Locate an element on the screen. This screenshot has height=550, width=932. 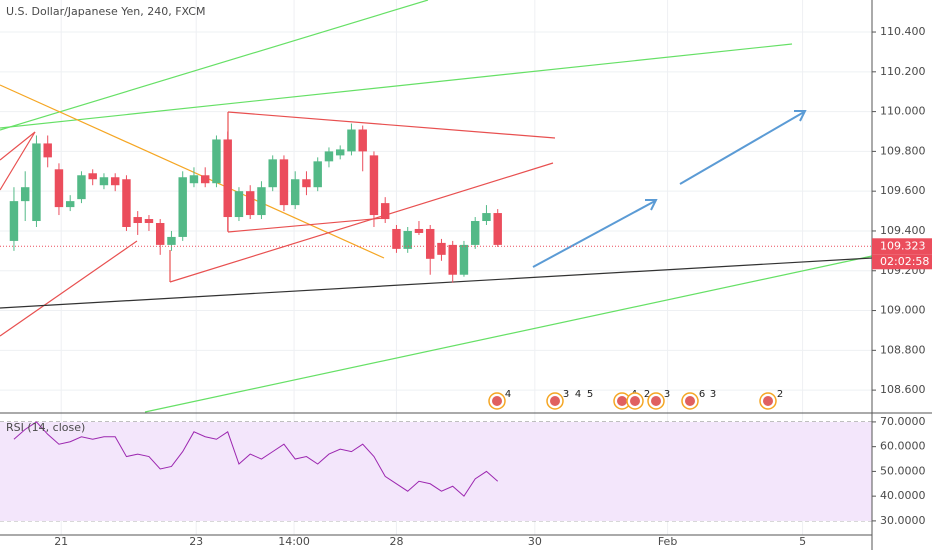
x-tick-label: 23 is located at coordinates (196, 541).